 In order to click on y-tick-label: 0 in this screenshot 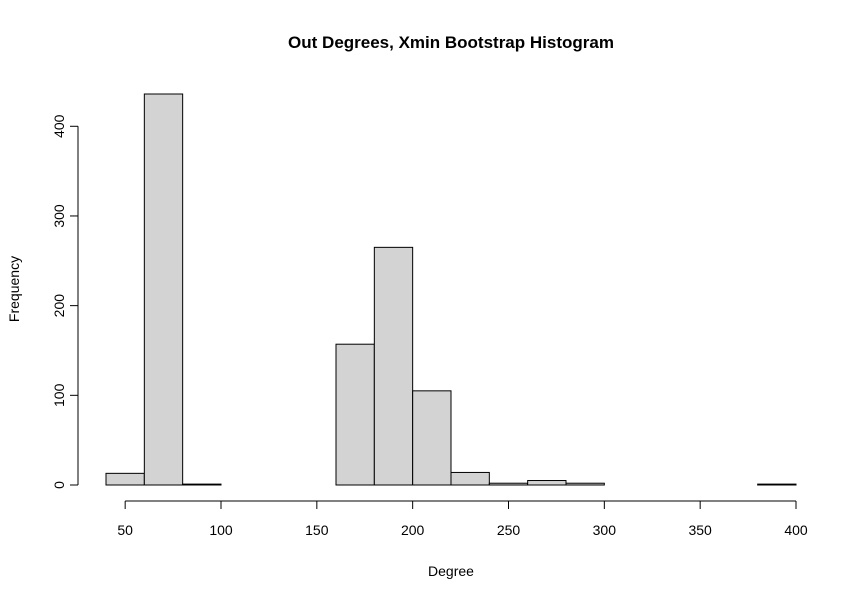, I will do `click(59, 485)`.